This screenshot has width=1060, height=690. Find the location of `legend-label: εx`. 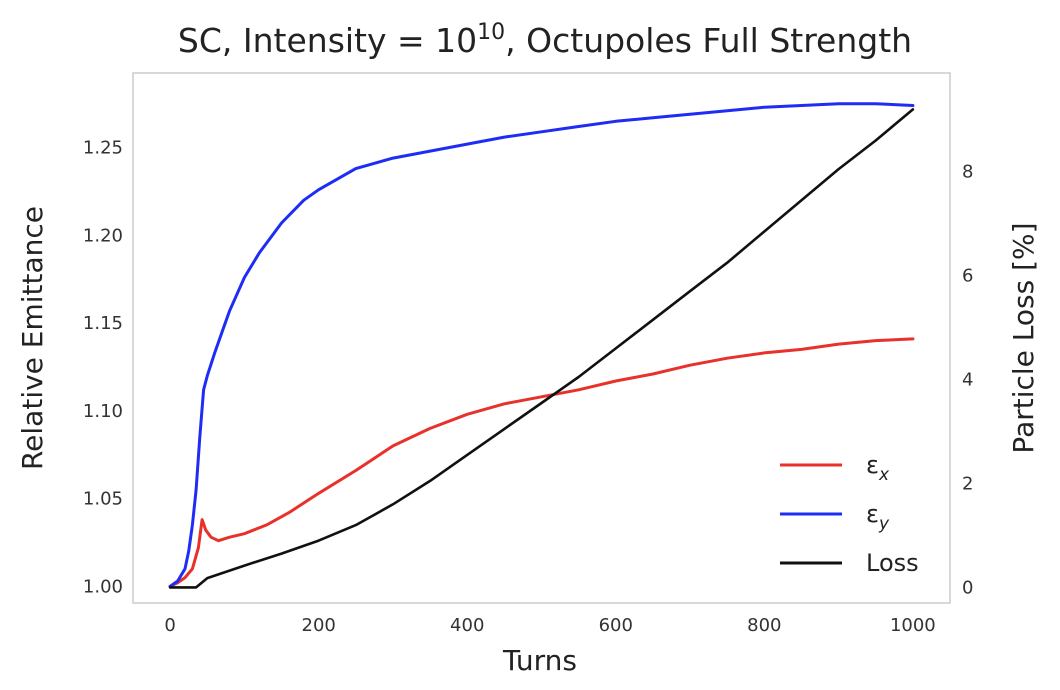

legend-label: εx is located at coordinates (878, 468).